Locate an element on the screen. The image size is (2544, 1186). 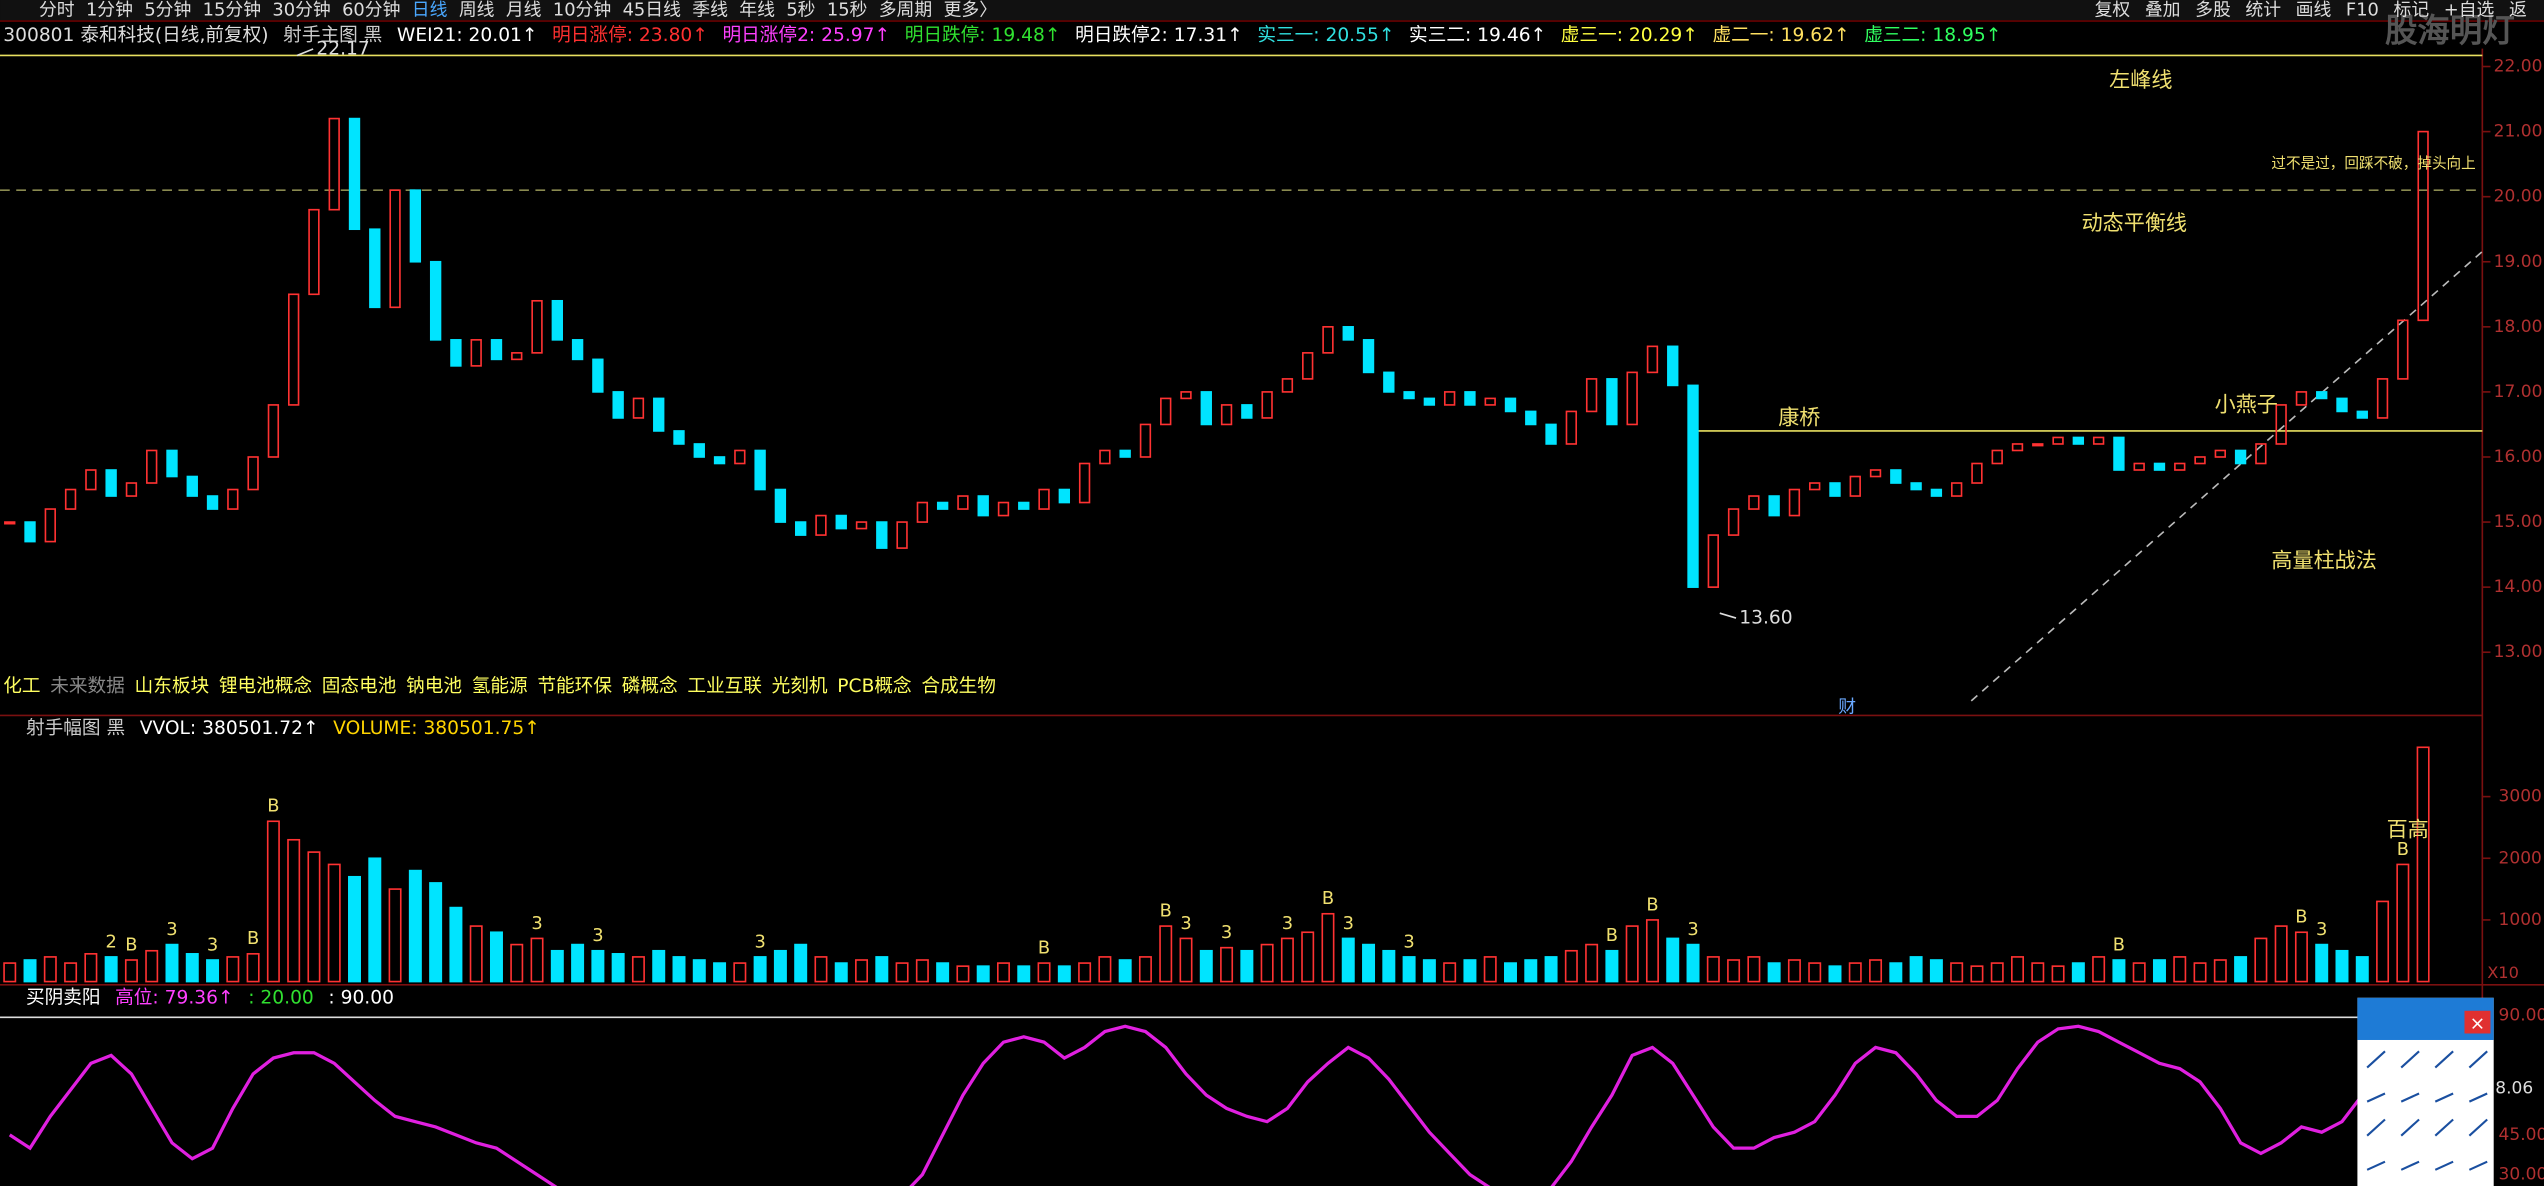
menu-item: 画线 is located at coordinates (2314, 10).